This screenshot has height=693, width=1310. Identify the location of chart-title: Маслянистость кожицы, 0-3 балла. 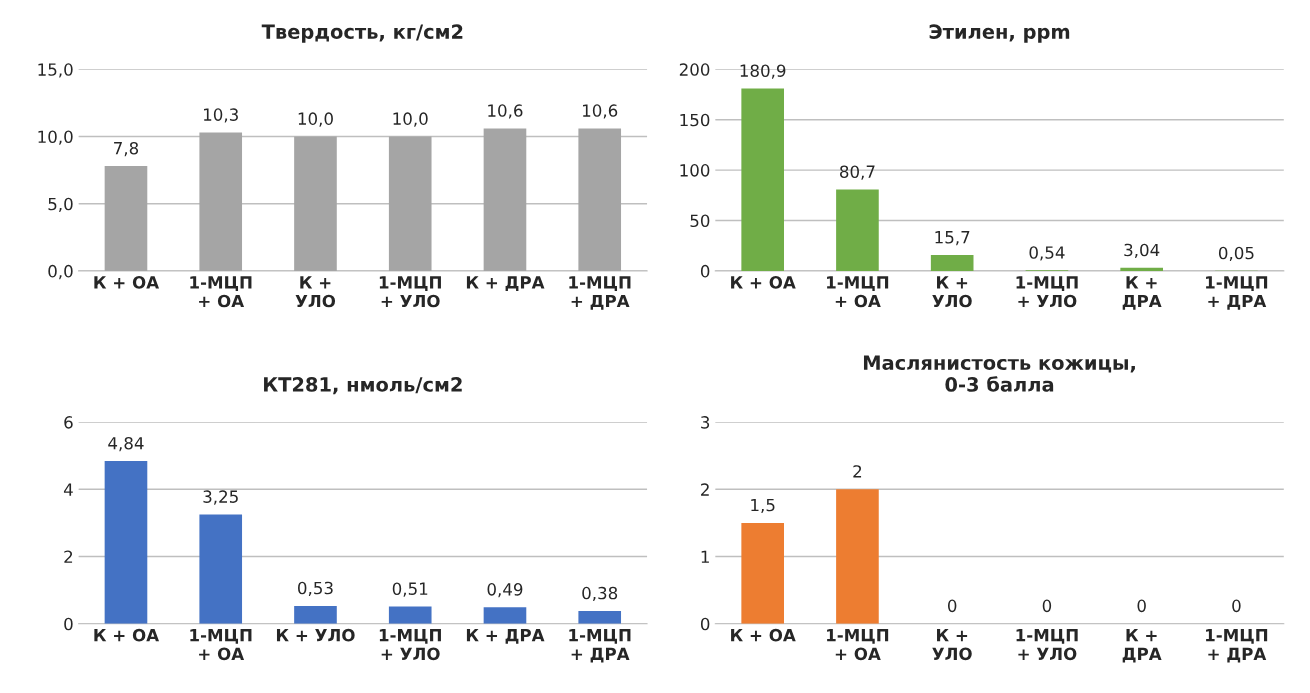
(999, 373).